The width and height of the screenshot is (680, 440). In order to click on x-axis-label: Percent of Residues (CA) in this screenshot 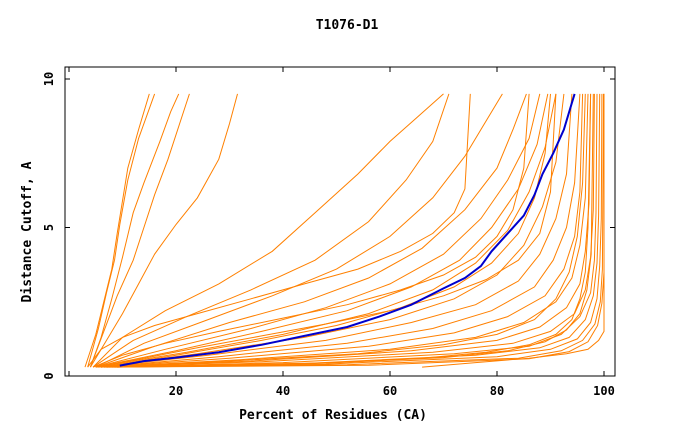, I will do `click(333, 415)`.